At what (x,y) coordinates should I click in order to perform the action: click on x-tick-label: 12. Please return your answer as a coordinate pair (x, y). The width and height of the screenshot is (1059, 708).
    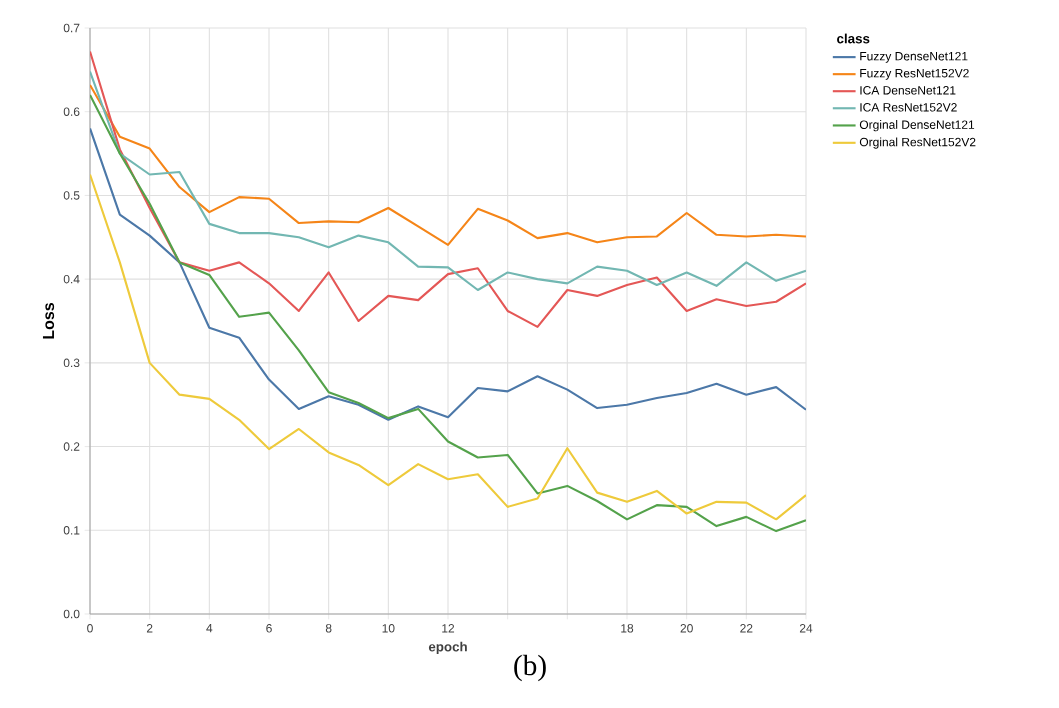
    Looking at the image, I should click on (448, 628).